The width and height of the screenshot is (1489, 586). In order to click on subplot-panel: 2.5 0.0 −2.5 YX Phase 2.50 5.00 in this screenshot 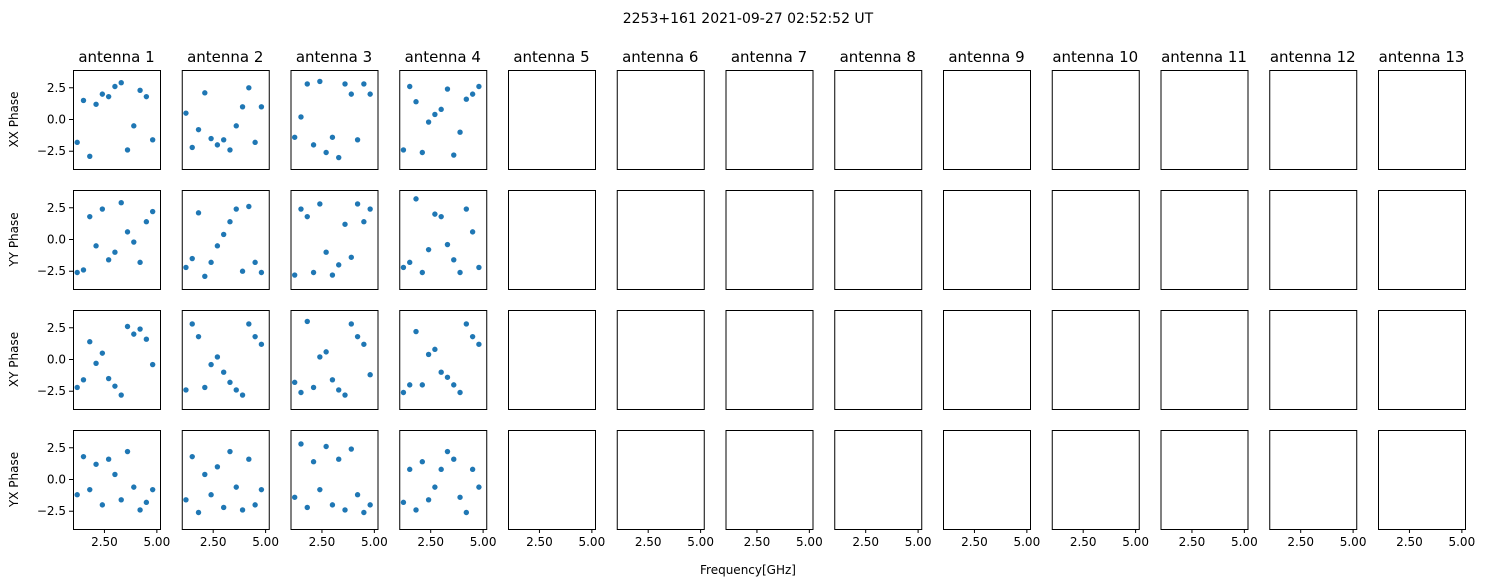, I will do `click(88, 489)`.